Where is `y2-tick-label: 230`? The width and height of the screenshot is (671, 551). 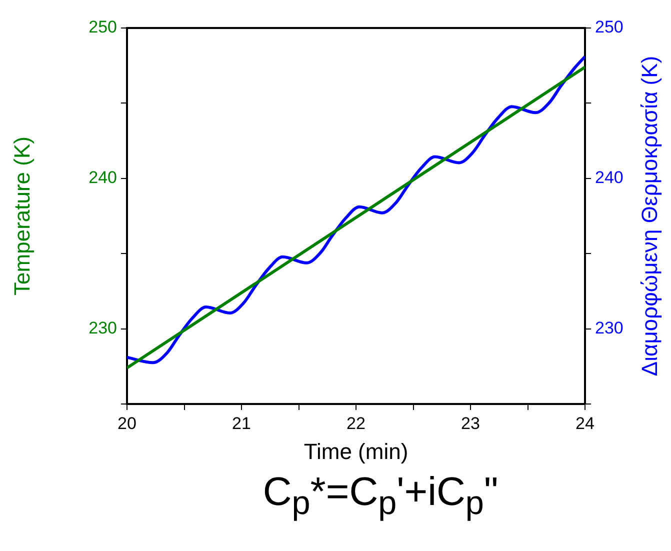 y2-tick-label: 230 is located at coordinates (609, 328).